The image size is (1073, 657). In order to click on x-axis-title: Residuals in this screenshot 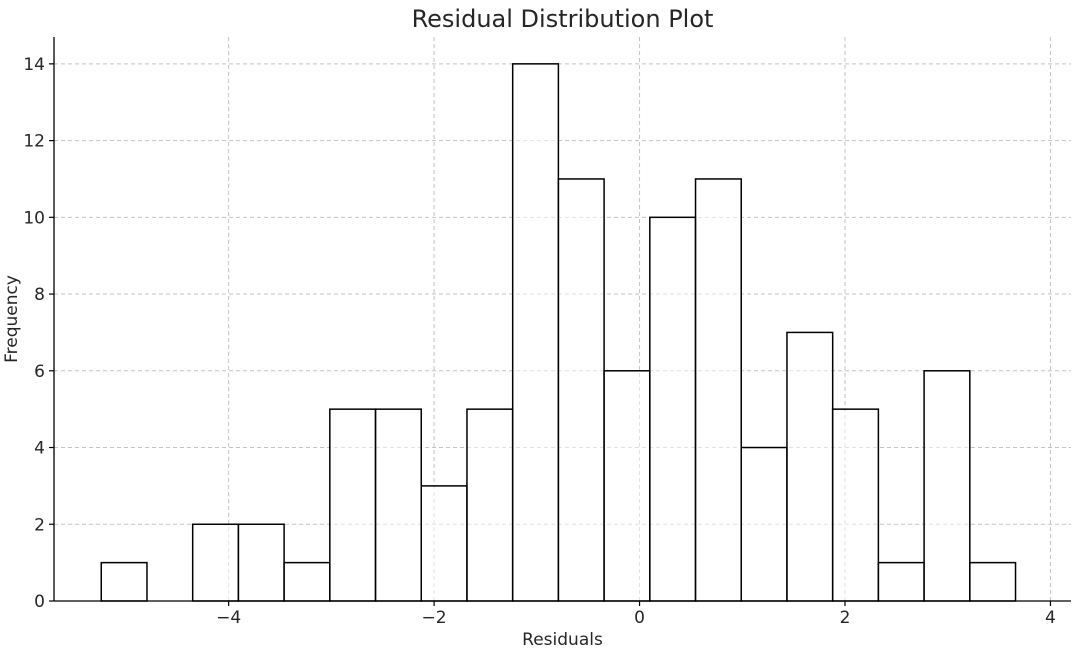, I will do `click(562, 640)`.